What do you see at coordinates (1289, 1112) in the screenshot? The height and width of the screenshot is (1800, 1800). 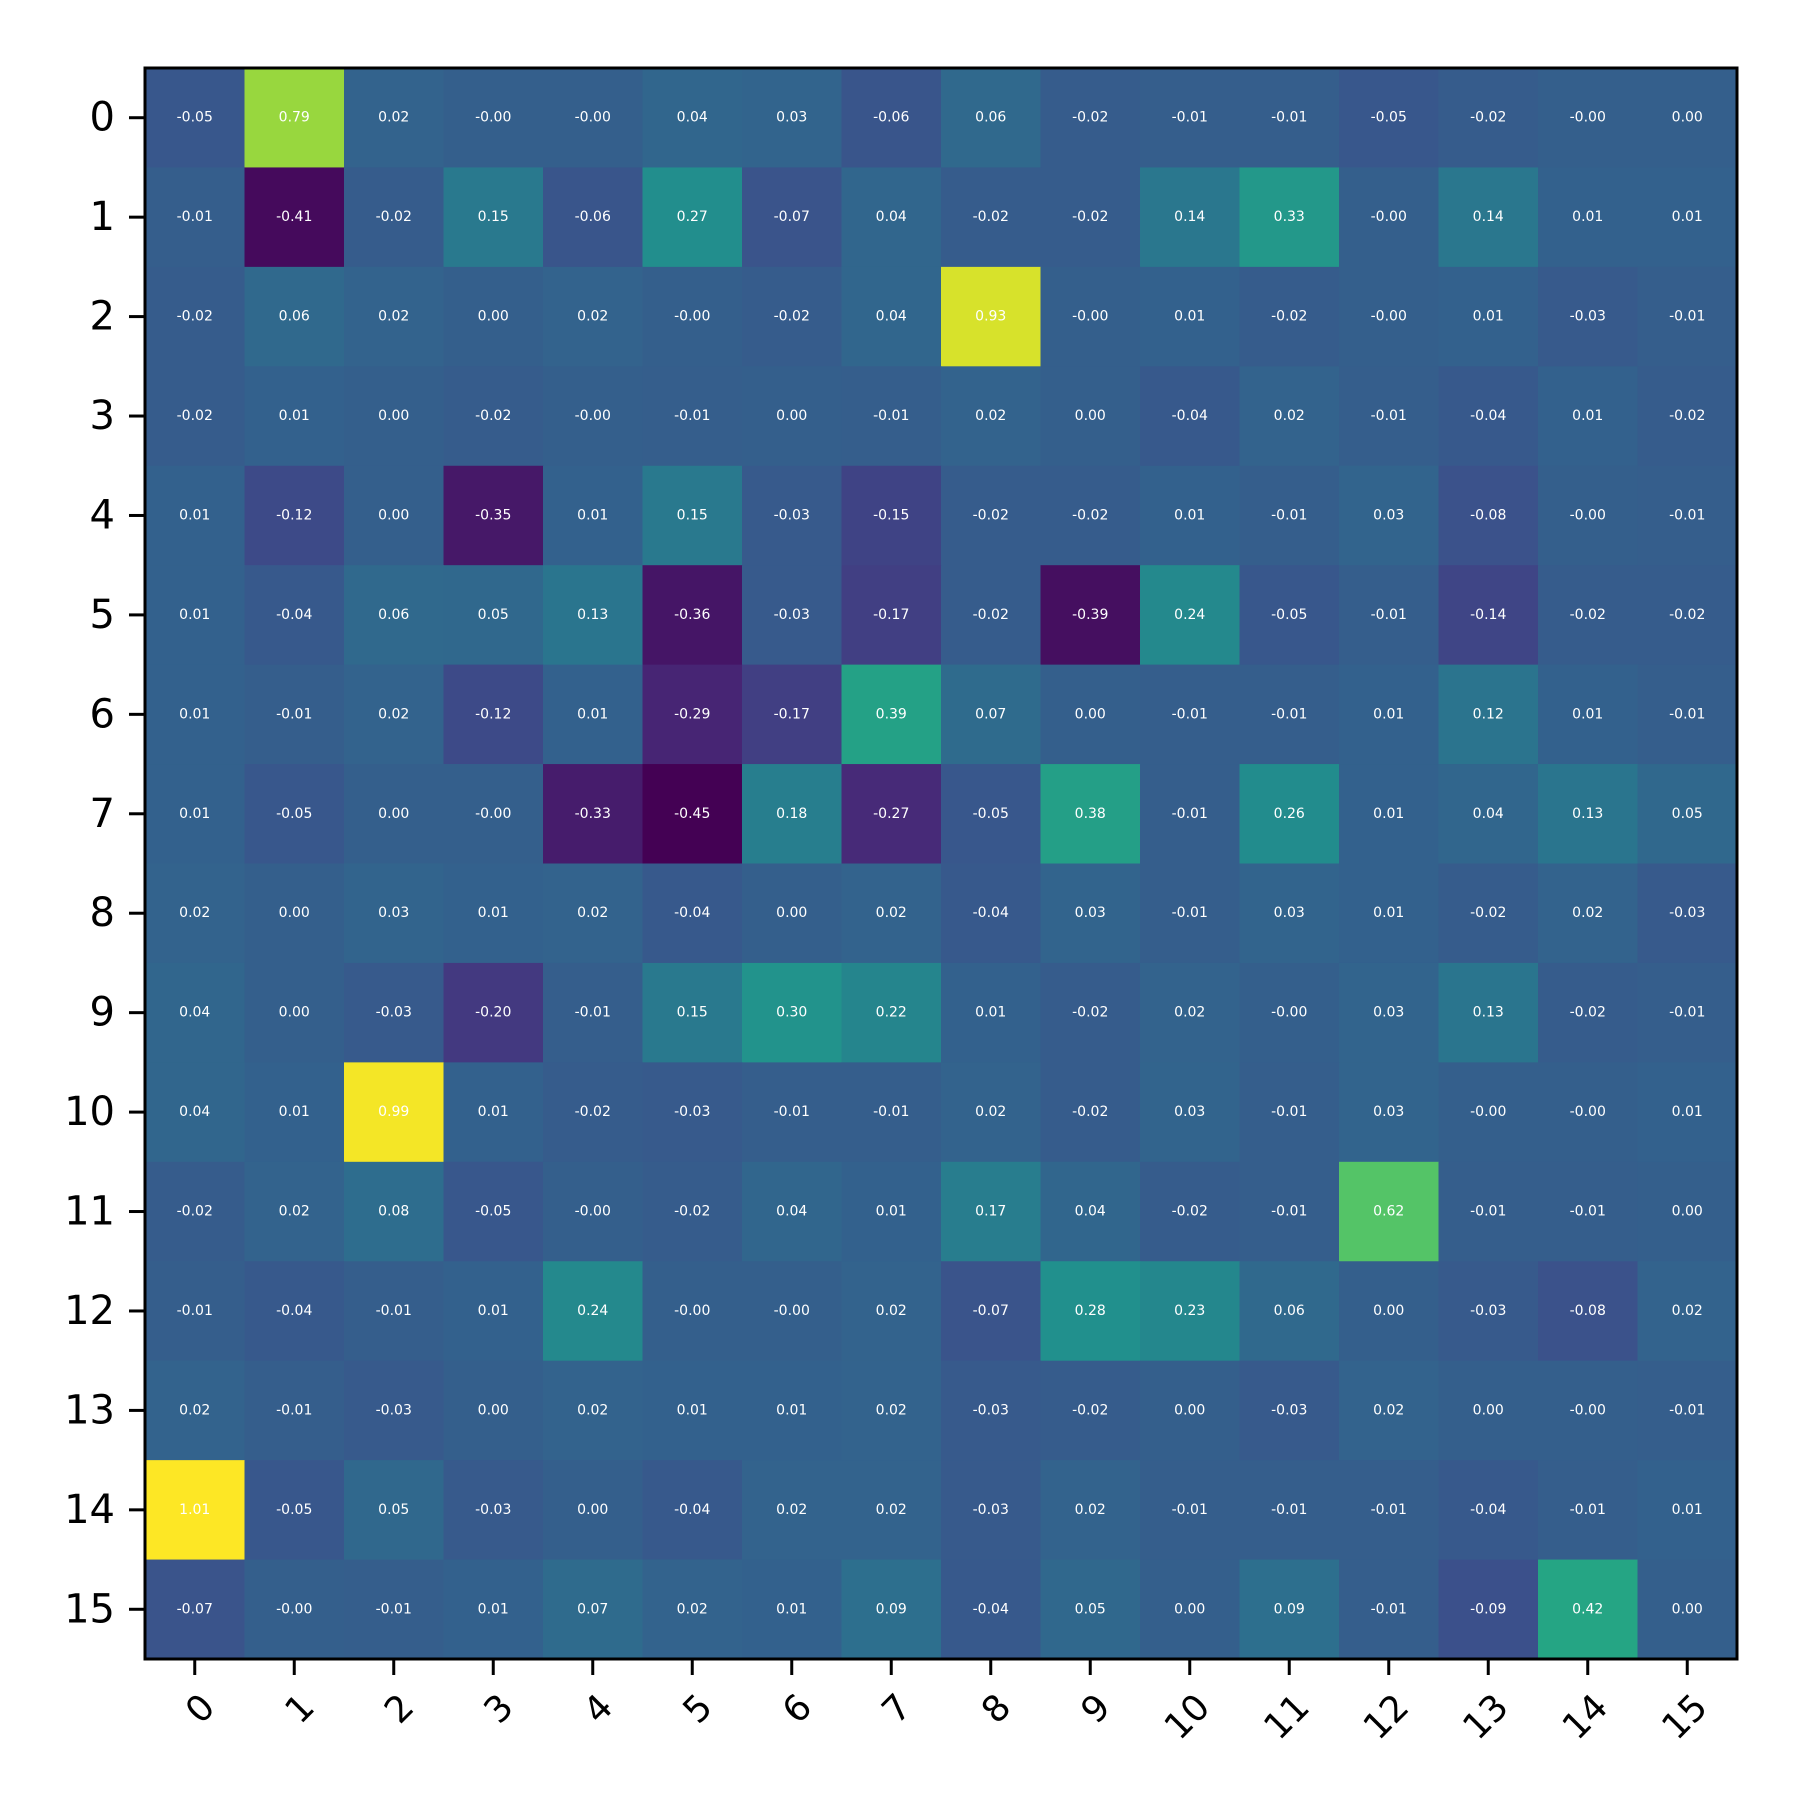 I see `cell-label-10-11: -0.01` at bounding box center [1289, 1112].